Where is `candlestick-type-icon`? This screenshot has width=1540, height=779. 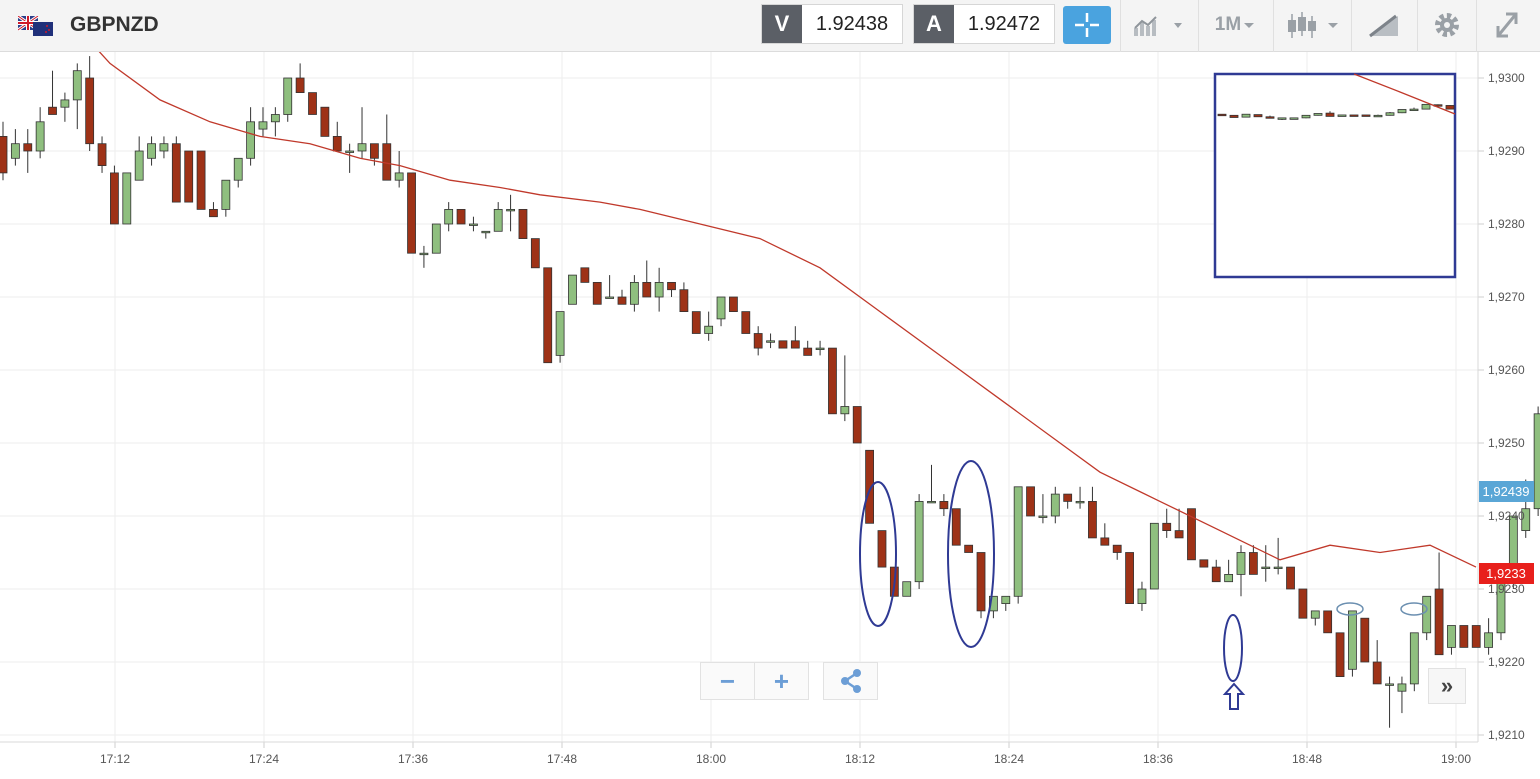
candlestick-type-icon is located at coordinates (1313, 25).